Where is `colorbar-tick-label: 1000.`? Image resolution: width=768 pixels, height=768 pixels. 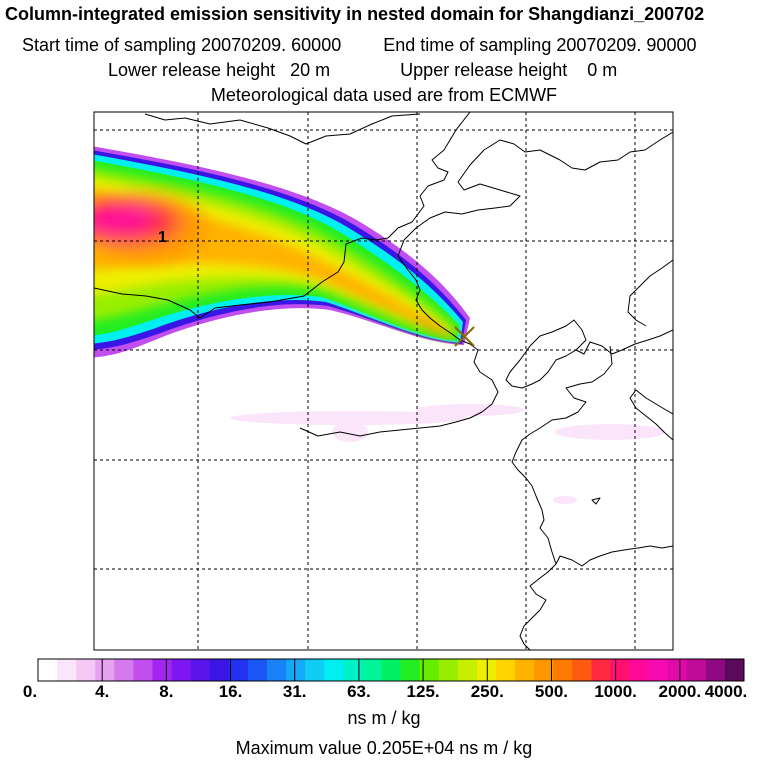 colorbar-tick-label: 1000. is located at coordinates (615, 691).